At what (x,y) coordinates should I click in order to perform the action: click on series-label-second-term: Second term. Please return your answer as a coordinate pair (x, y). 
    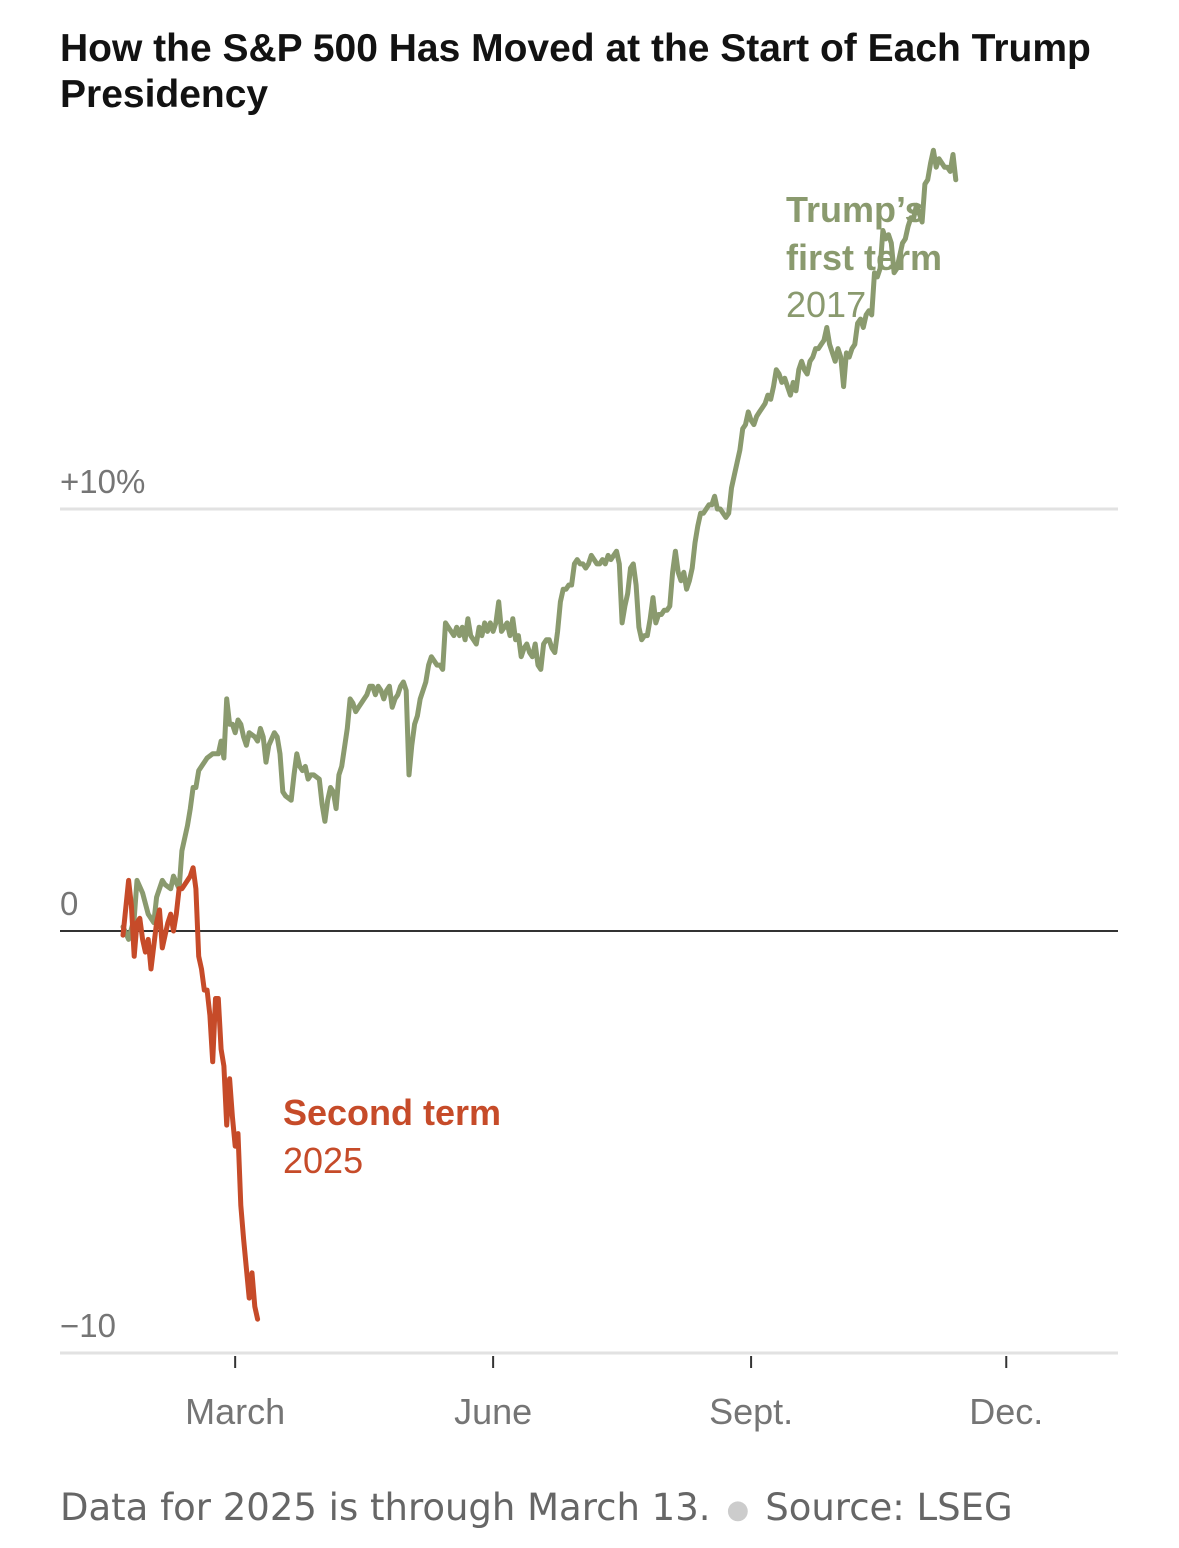
    Looking at the image, I should click on (392, 1112).